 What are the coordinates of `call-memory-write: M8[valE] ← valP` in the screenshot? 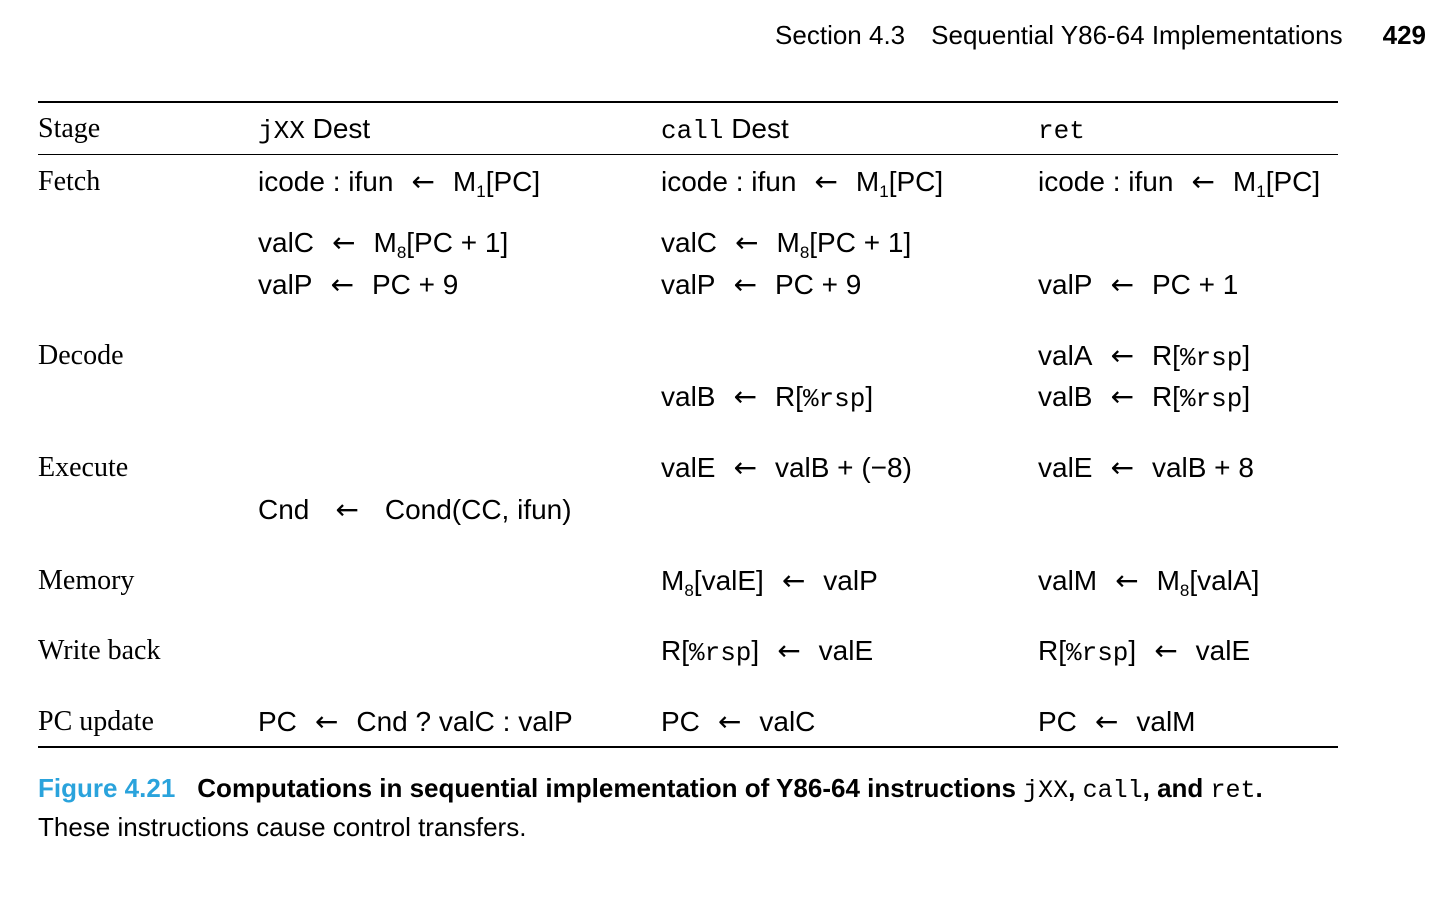 It's located at (769, 582).